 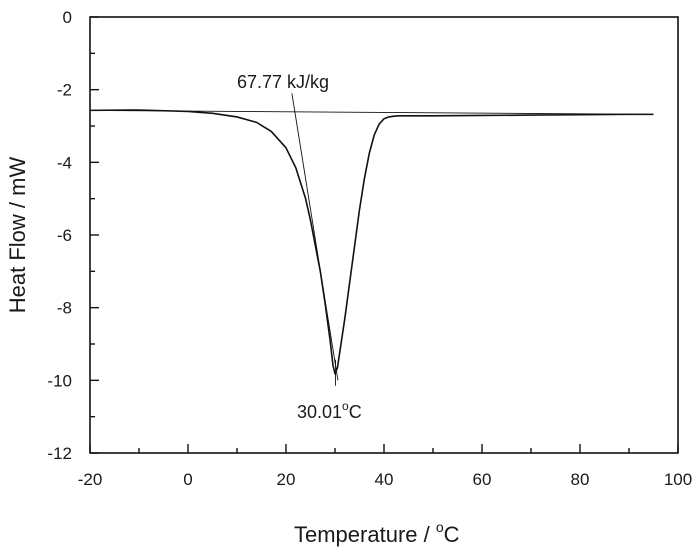 I want to click on x-tick-label: 80, so click(x=580, y=479).